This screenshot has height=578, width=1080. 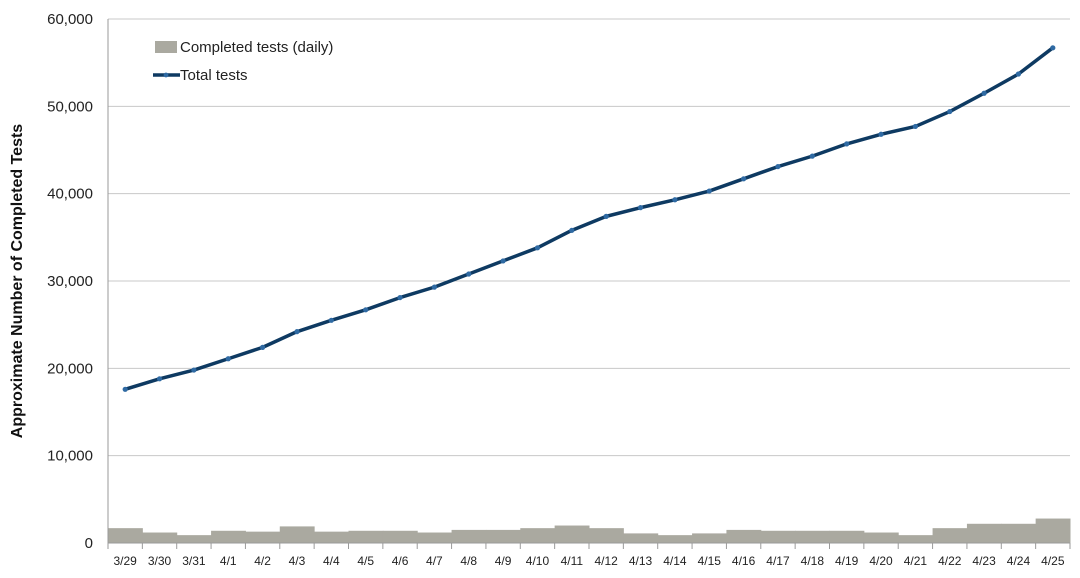 I want to click on x-tick-label: 4/6, so click(x=400, y=561).